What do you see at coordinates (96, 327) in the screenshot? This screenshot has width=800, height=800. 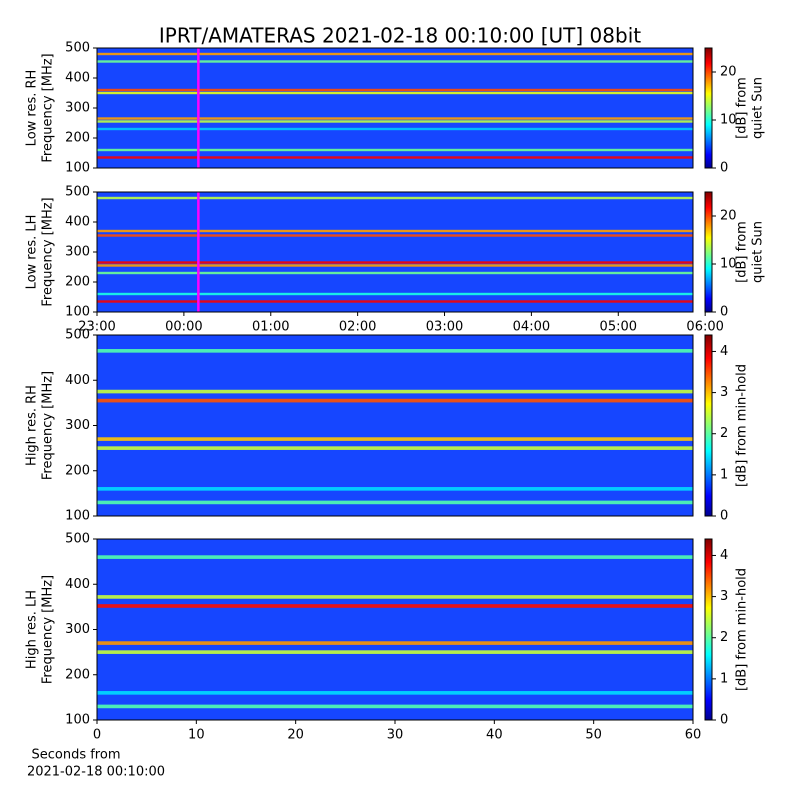 I see `x-tick-label: 23:00` at bounding box center [96, 327].